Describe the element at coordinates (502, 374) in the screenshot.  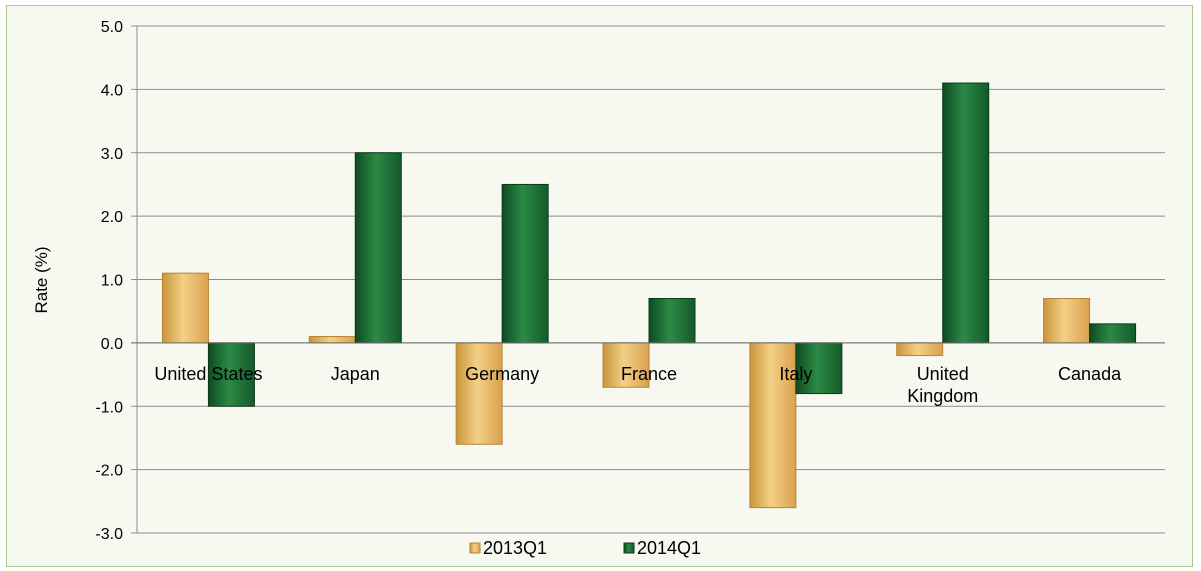
I see `x-tick-label: Germany` at that location.